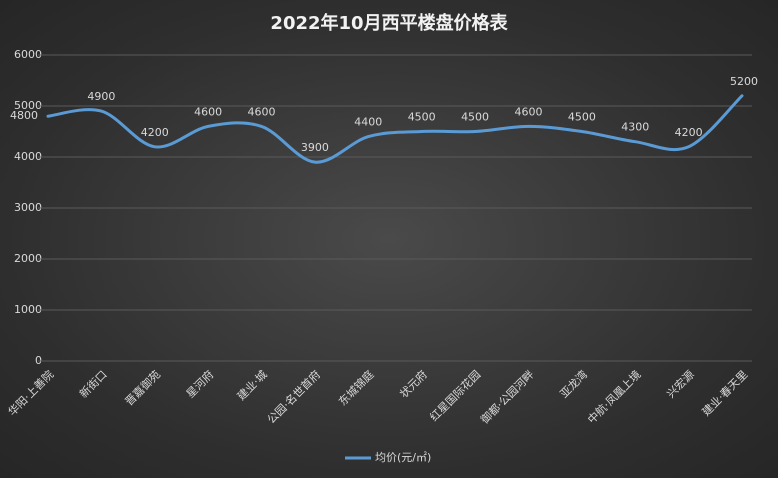  I want to click on y-tick-label: 4000, so click(28, 156).